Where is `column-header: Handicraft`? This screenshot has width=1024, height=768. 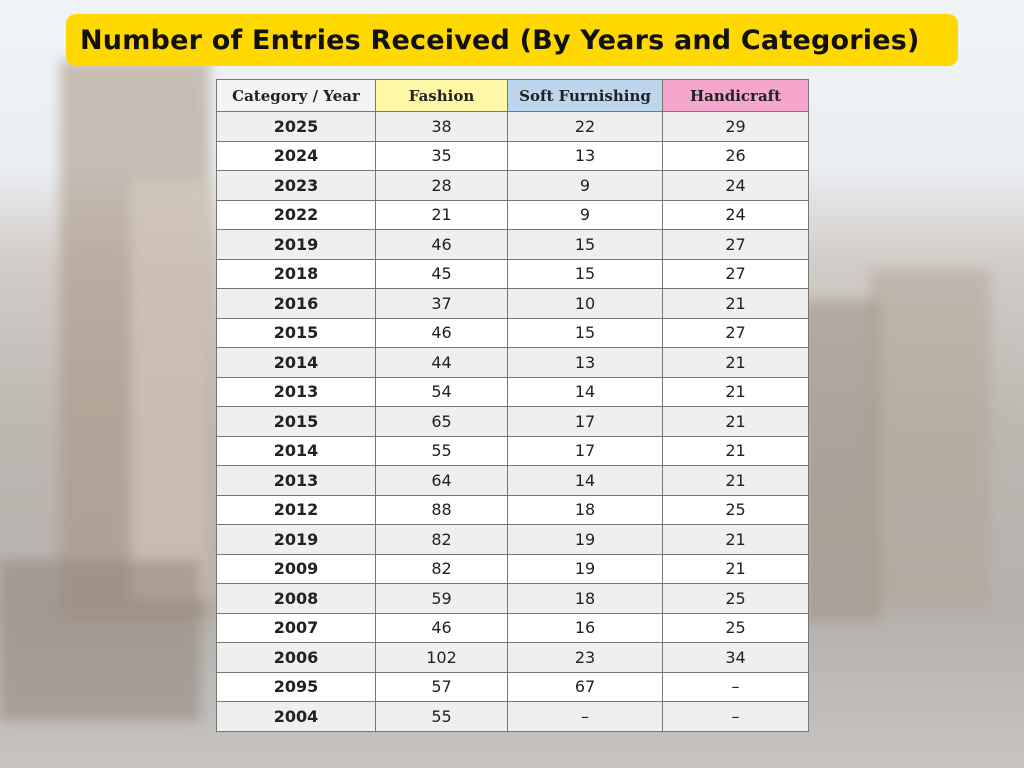
column-header: Handicraft is located at coordinates (735, 95).